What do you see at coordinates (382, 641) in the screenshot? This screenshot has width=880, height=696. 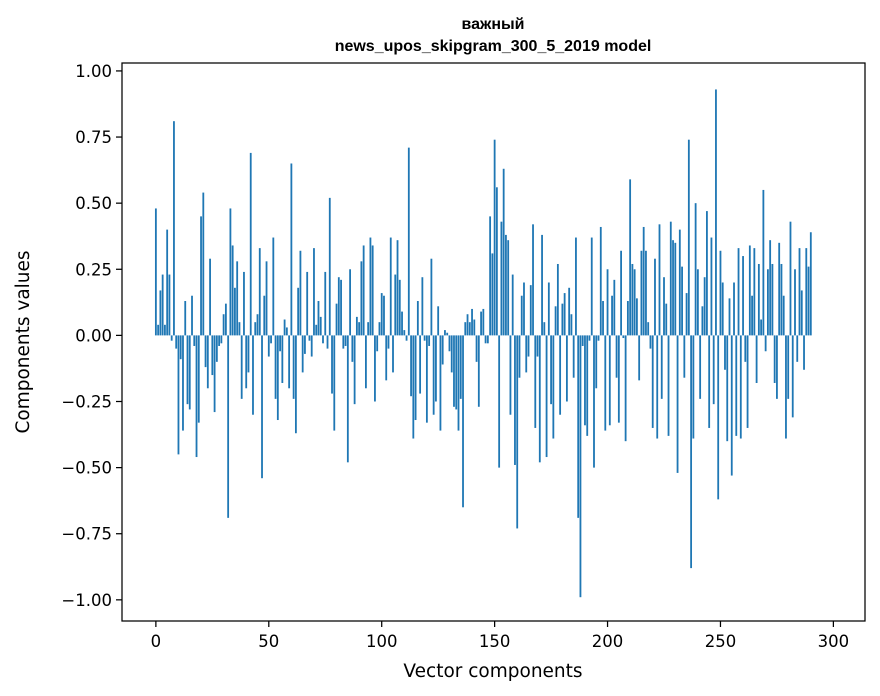 I see `x-tick-label: 100` at bounding box center [382, 641].